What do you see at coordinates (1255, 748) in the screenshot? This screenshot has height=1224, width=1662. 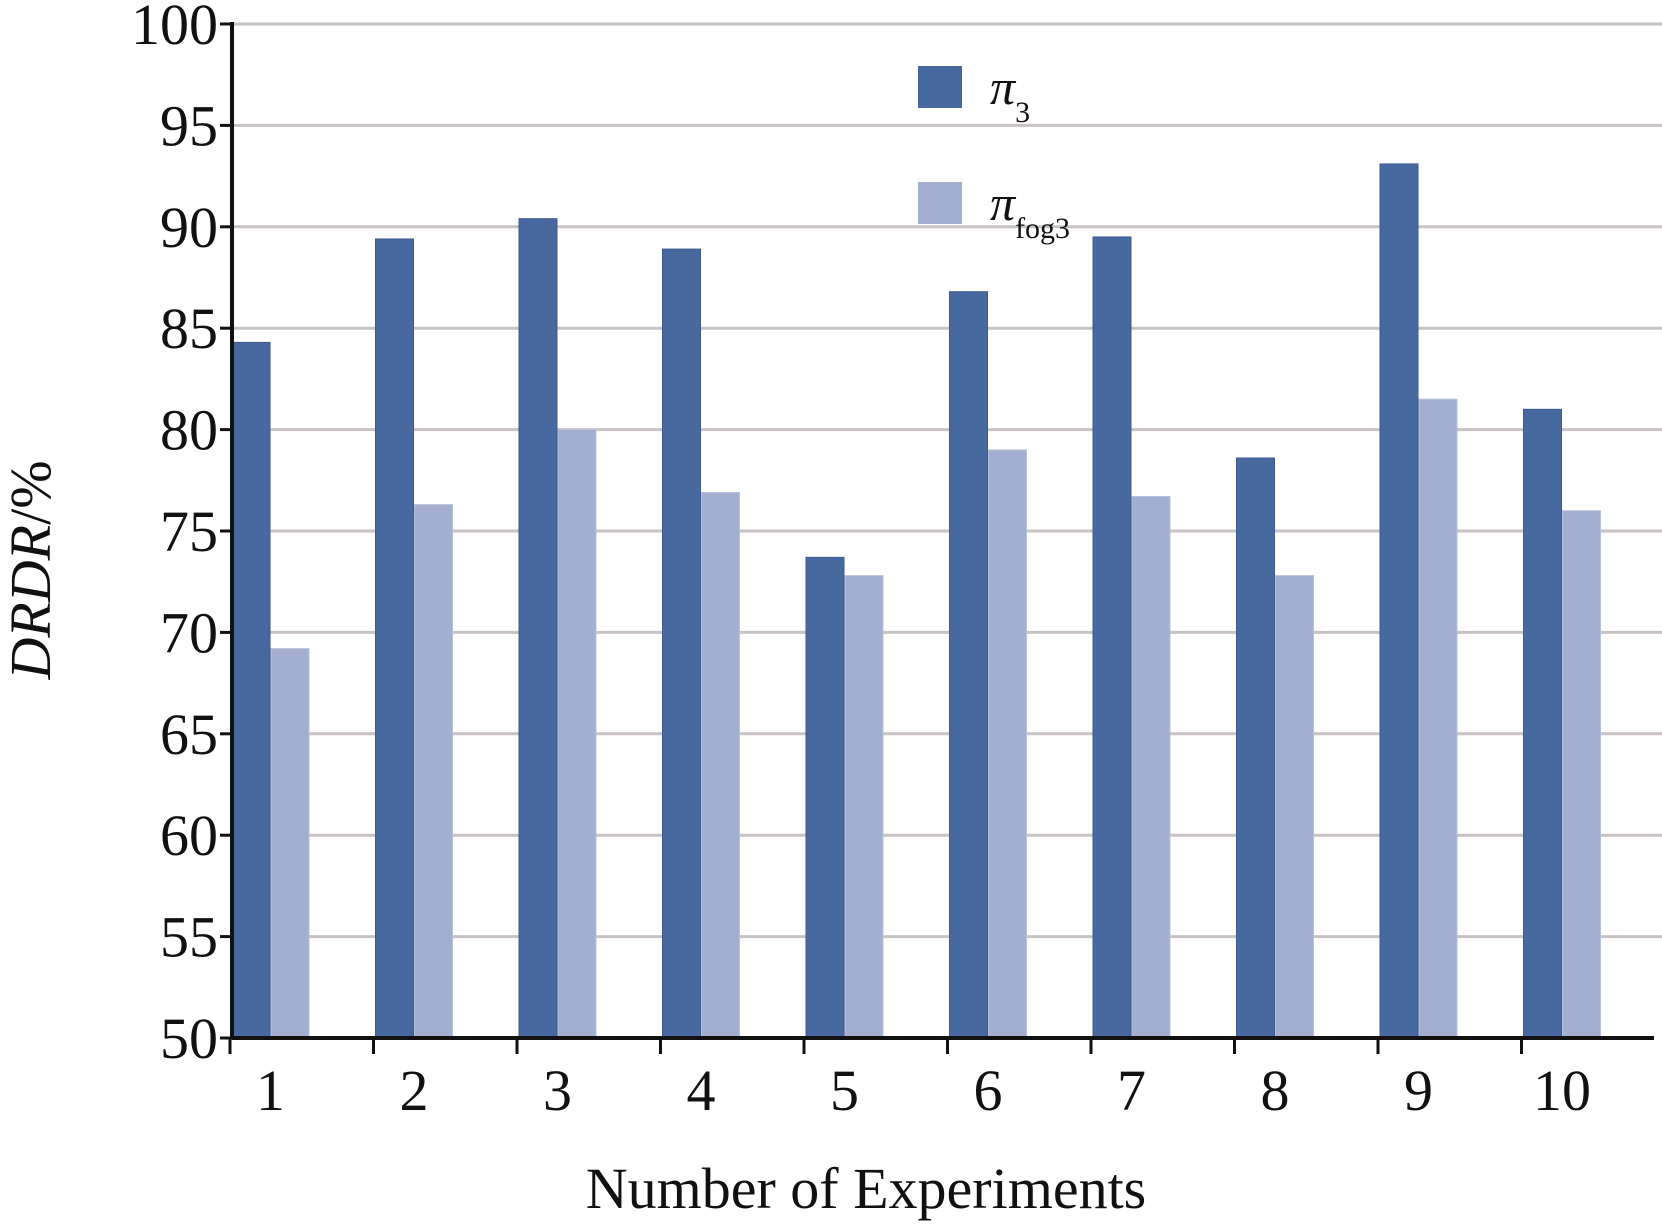 I see `bar-series1-exp8` at bounding box center [1255, 748].